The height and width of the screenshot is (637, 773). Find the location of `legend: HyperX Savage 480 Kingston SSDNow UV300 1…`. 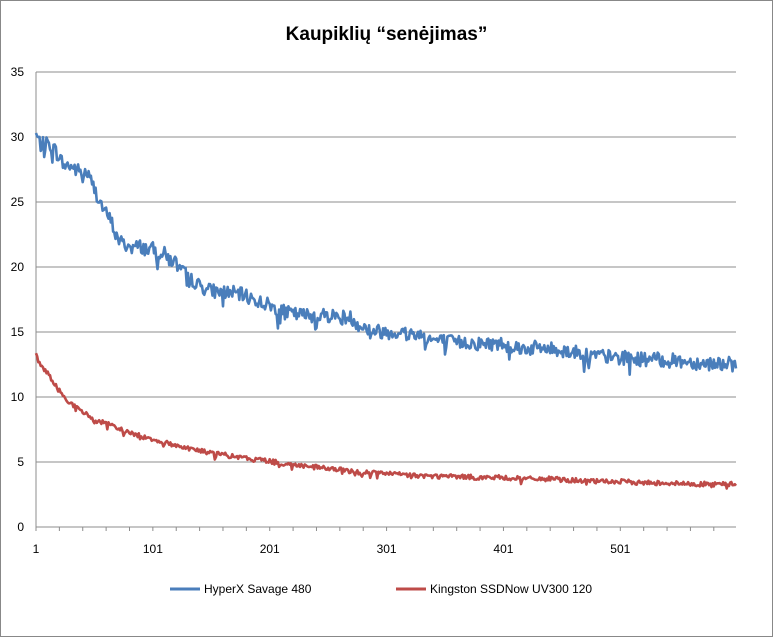

legend: HyperX Savage 480 Kingston SSDNow UV300 1… is located at coordinates (381, 589).